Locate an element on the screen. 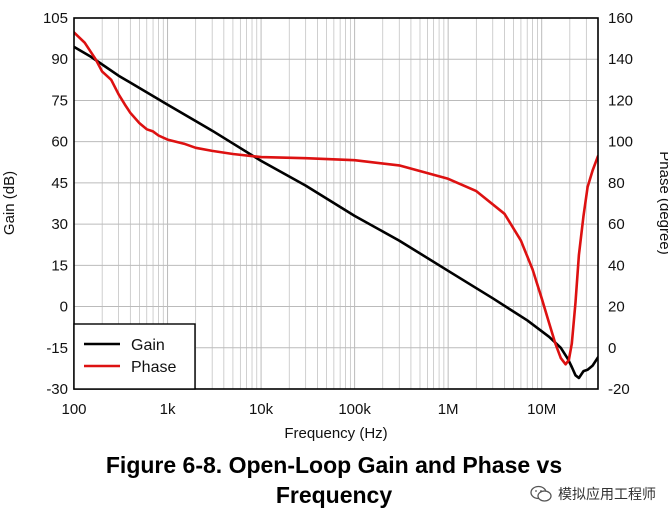 This screenshot has width=668, height=524. watermark: 模拟应用工程师 is located at coordinates (593, 494).